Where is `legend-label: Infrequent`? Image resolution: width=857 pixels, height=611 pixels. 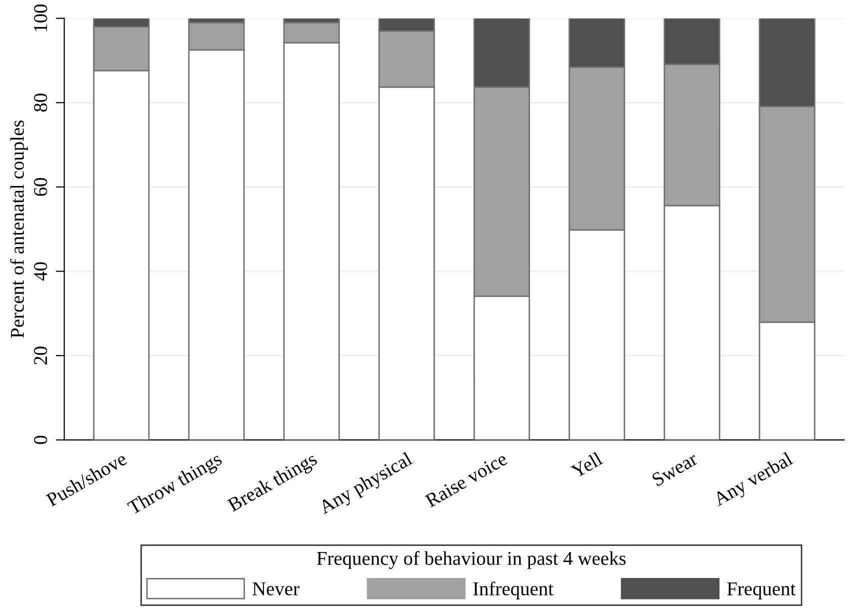
legend-label: Infrequent is located at coordinates (513, 591).